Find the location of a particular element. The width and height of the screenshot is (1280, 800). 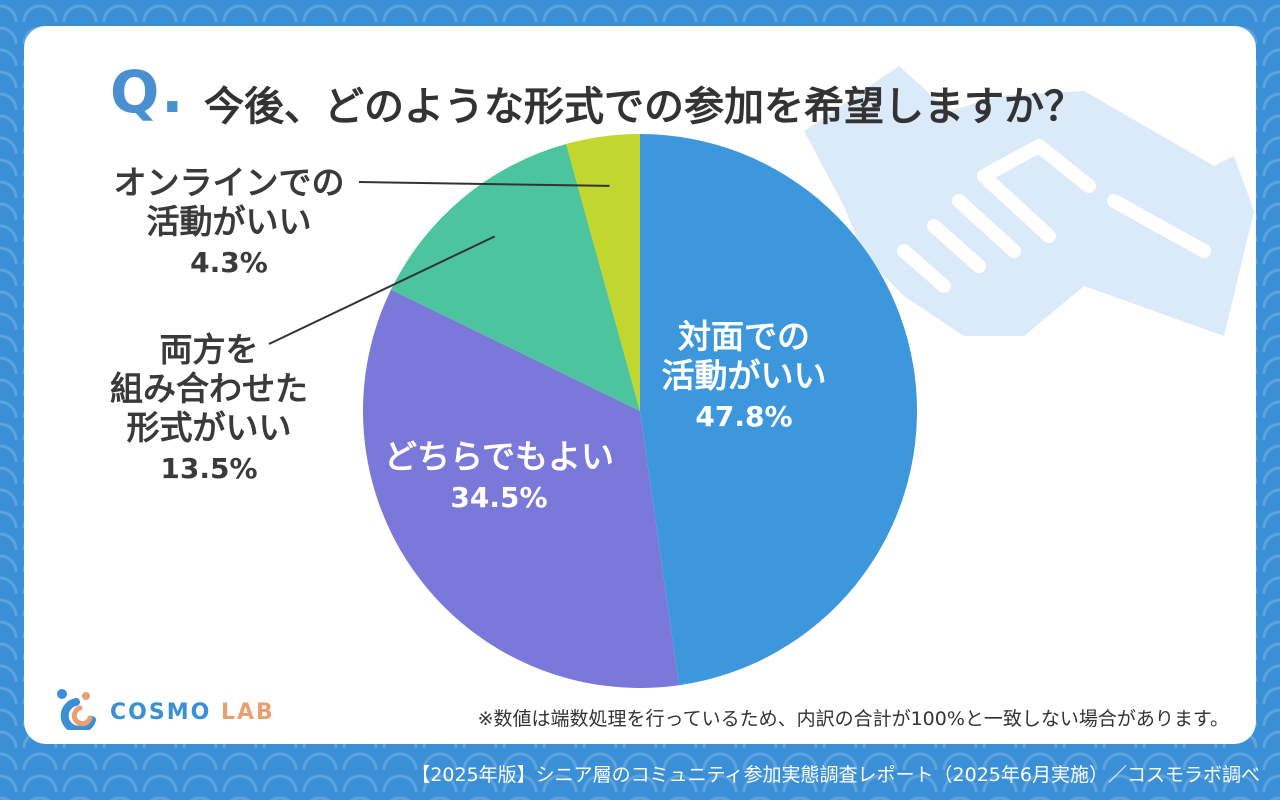

slice-label-text: 対面での 活動がいい is located at coordinates (744, 356).